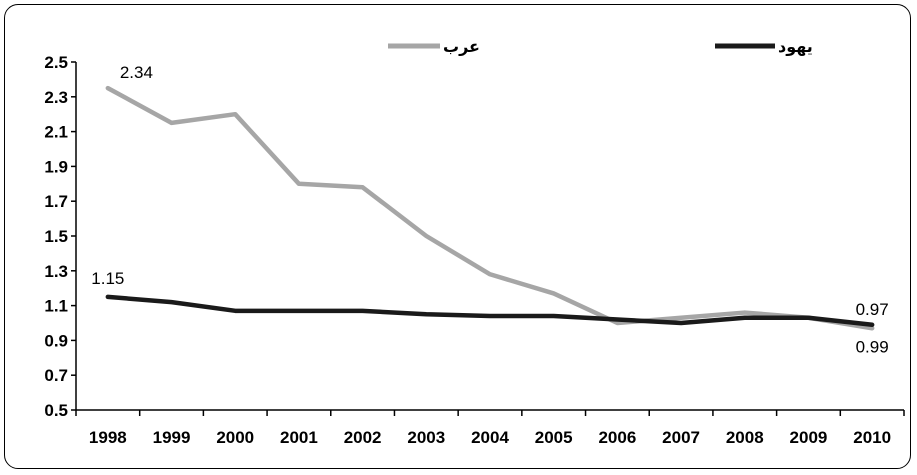 This screenshot has width=917, height=475. I want to click on y-tick-label: 2.1, so click(56, 132).